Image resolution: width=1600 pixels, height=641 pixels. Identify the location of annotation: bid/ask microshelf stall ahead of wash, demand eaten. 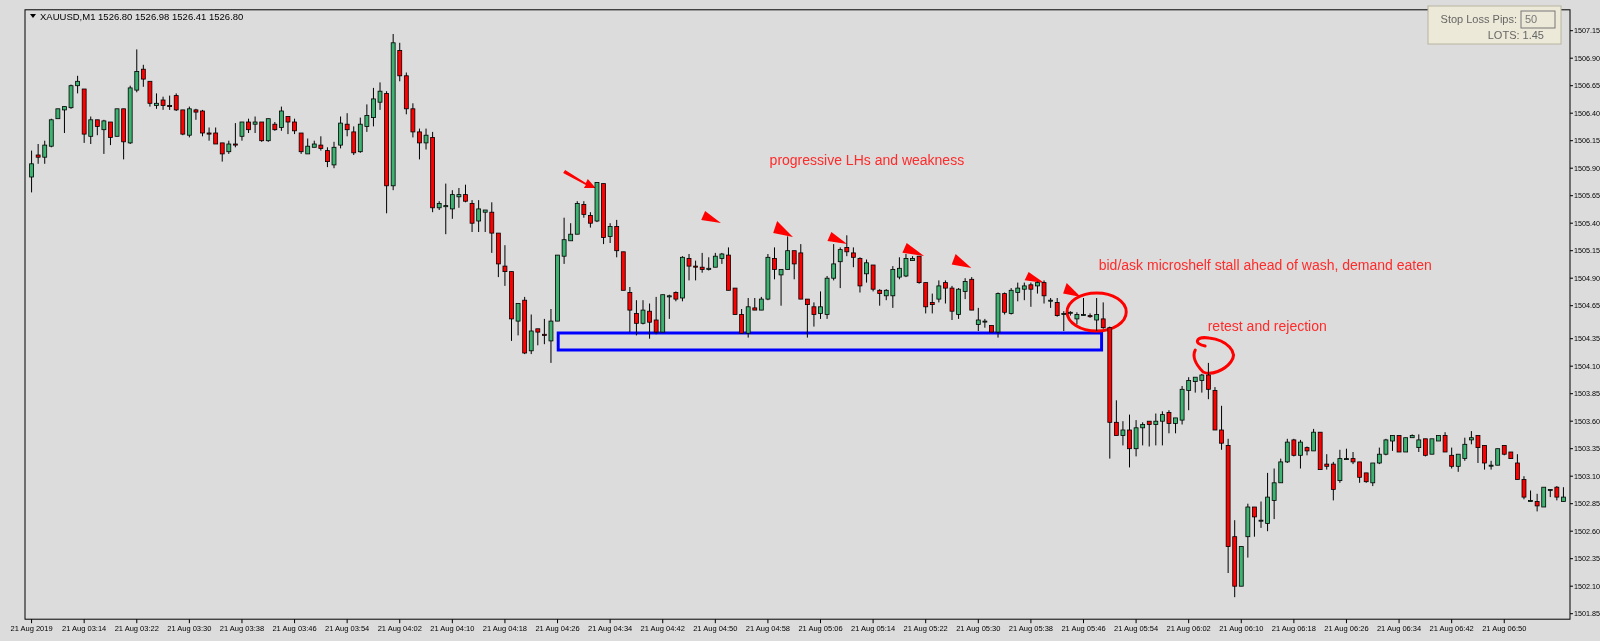
(1265, 264).